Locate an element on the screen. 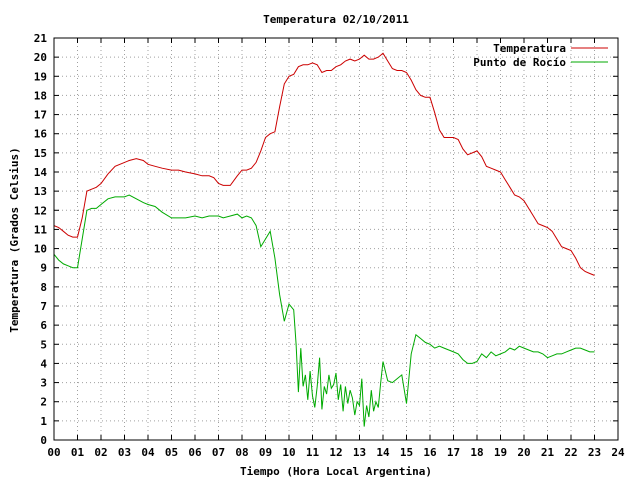 The width and height of the screenshot is (640, 480). y-tick-label: 18 is located at coordinates (40, 95).